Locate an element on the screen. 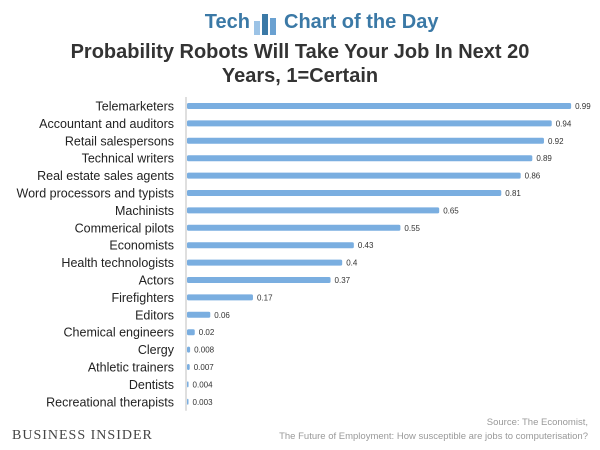 The width and height of the screenshot is (600, 450). category-label: Clergy is located at coordinates (156, 350).